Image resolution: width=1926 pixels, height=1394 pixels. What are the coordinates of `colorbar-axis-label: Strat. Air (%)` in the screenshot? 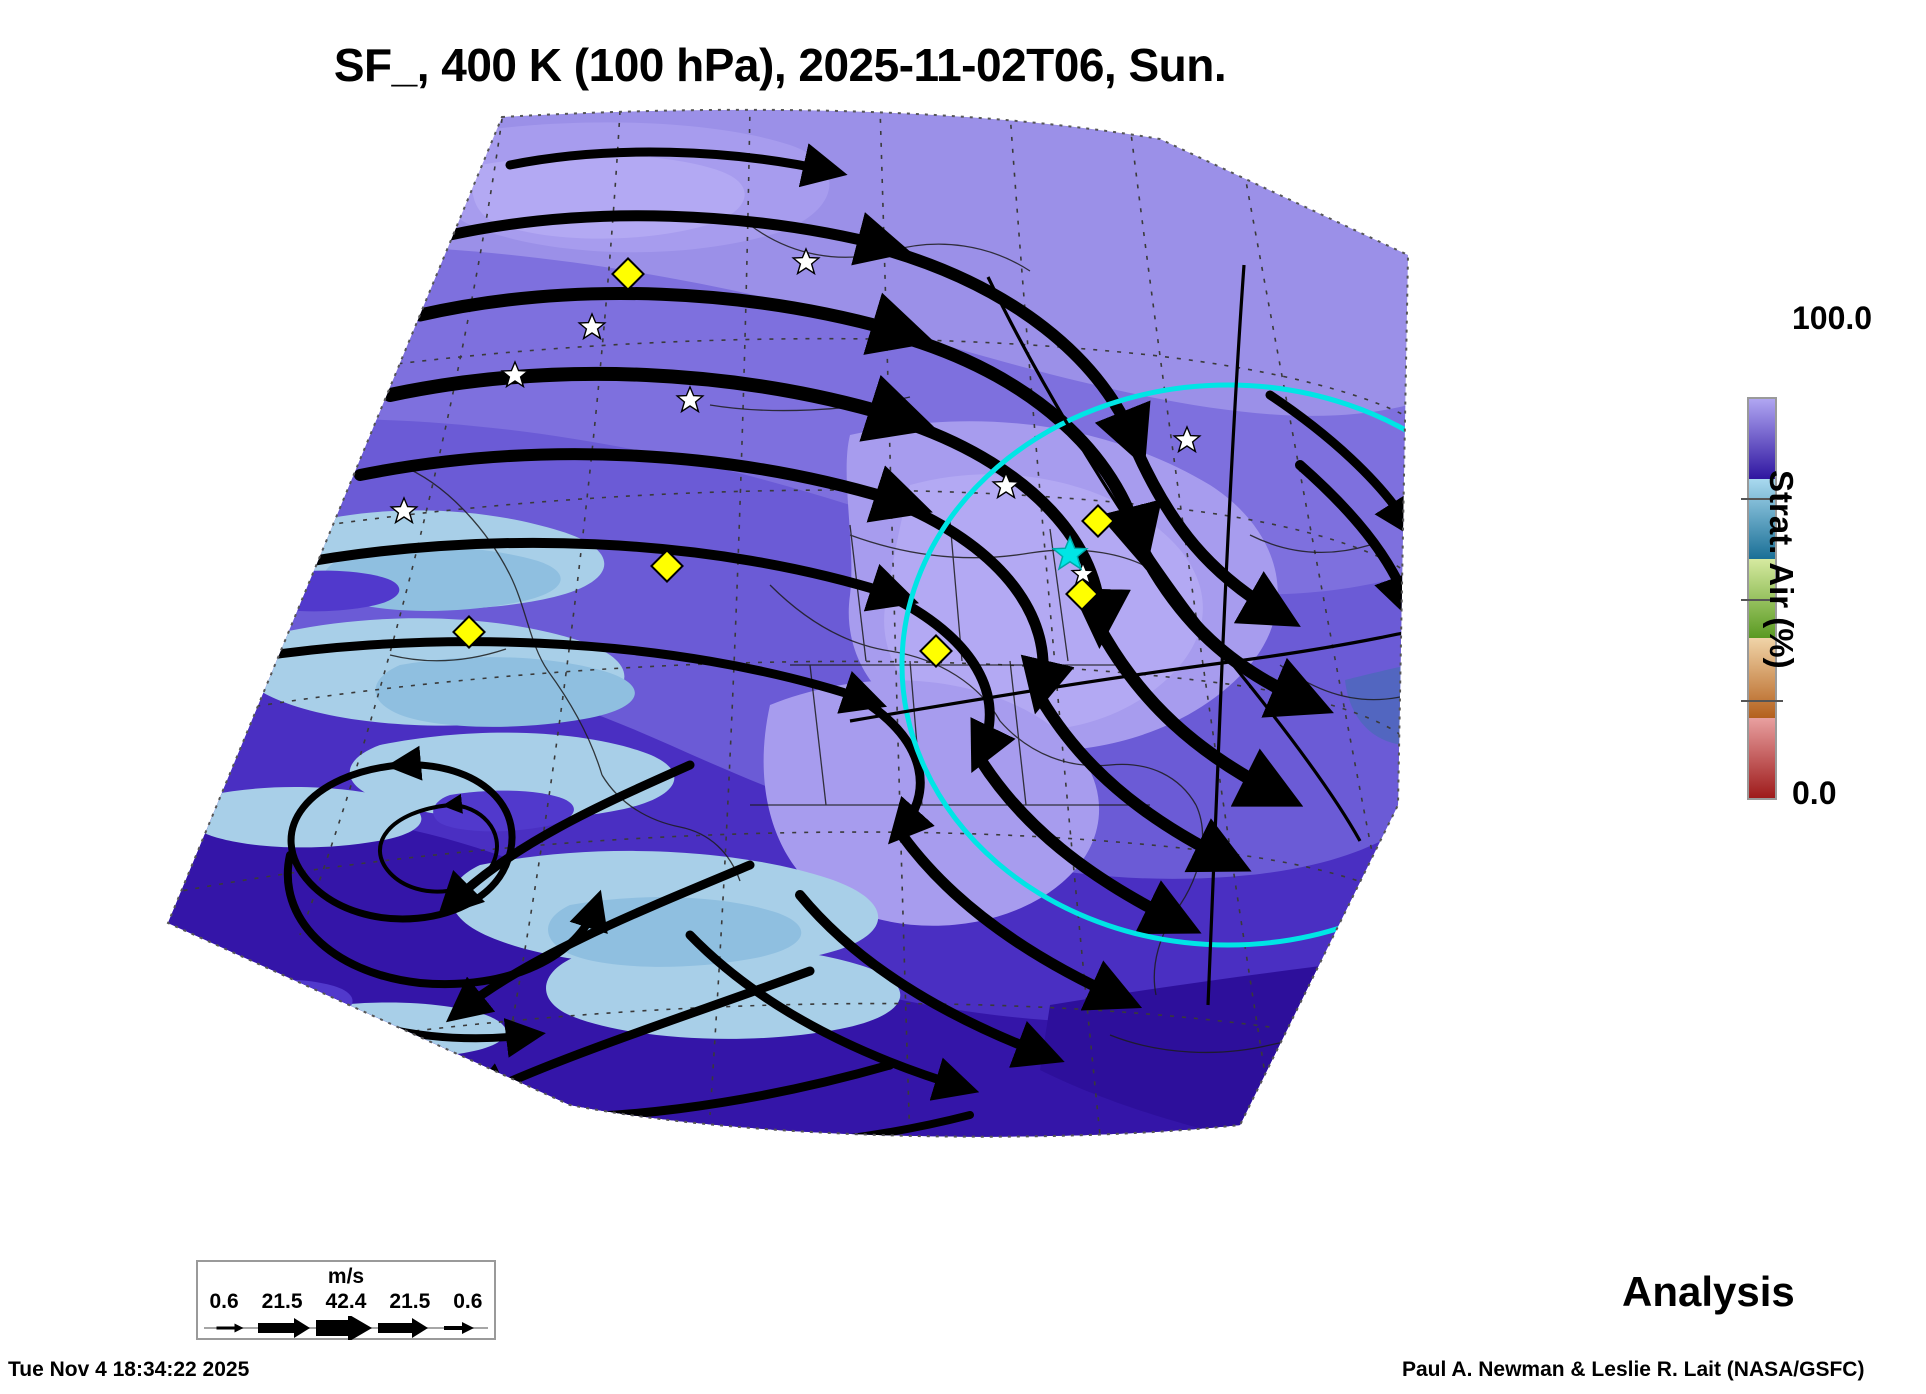 It's located at (1781, 569).